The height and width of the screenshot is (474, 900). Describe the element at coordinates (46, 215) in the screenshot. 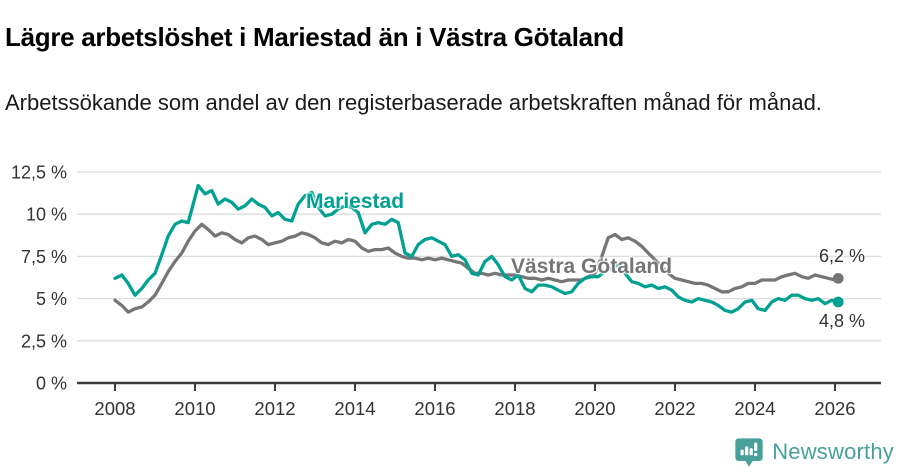

I see `y-axis-tick-label: 10 %` at that location.